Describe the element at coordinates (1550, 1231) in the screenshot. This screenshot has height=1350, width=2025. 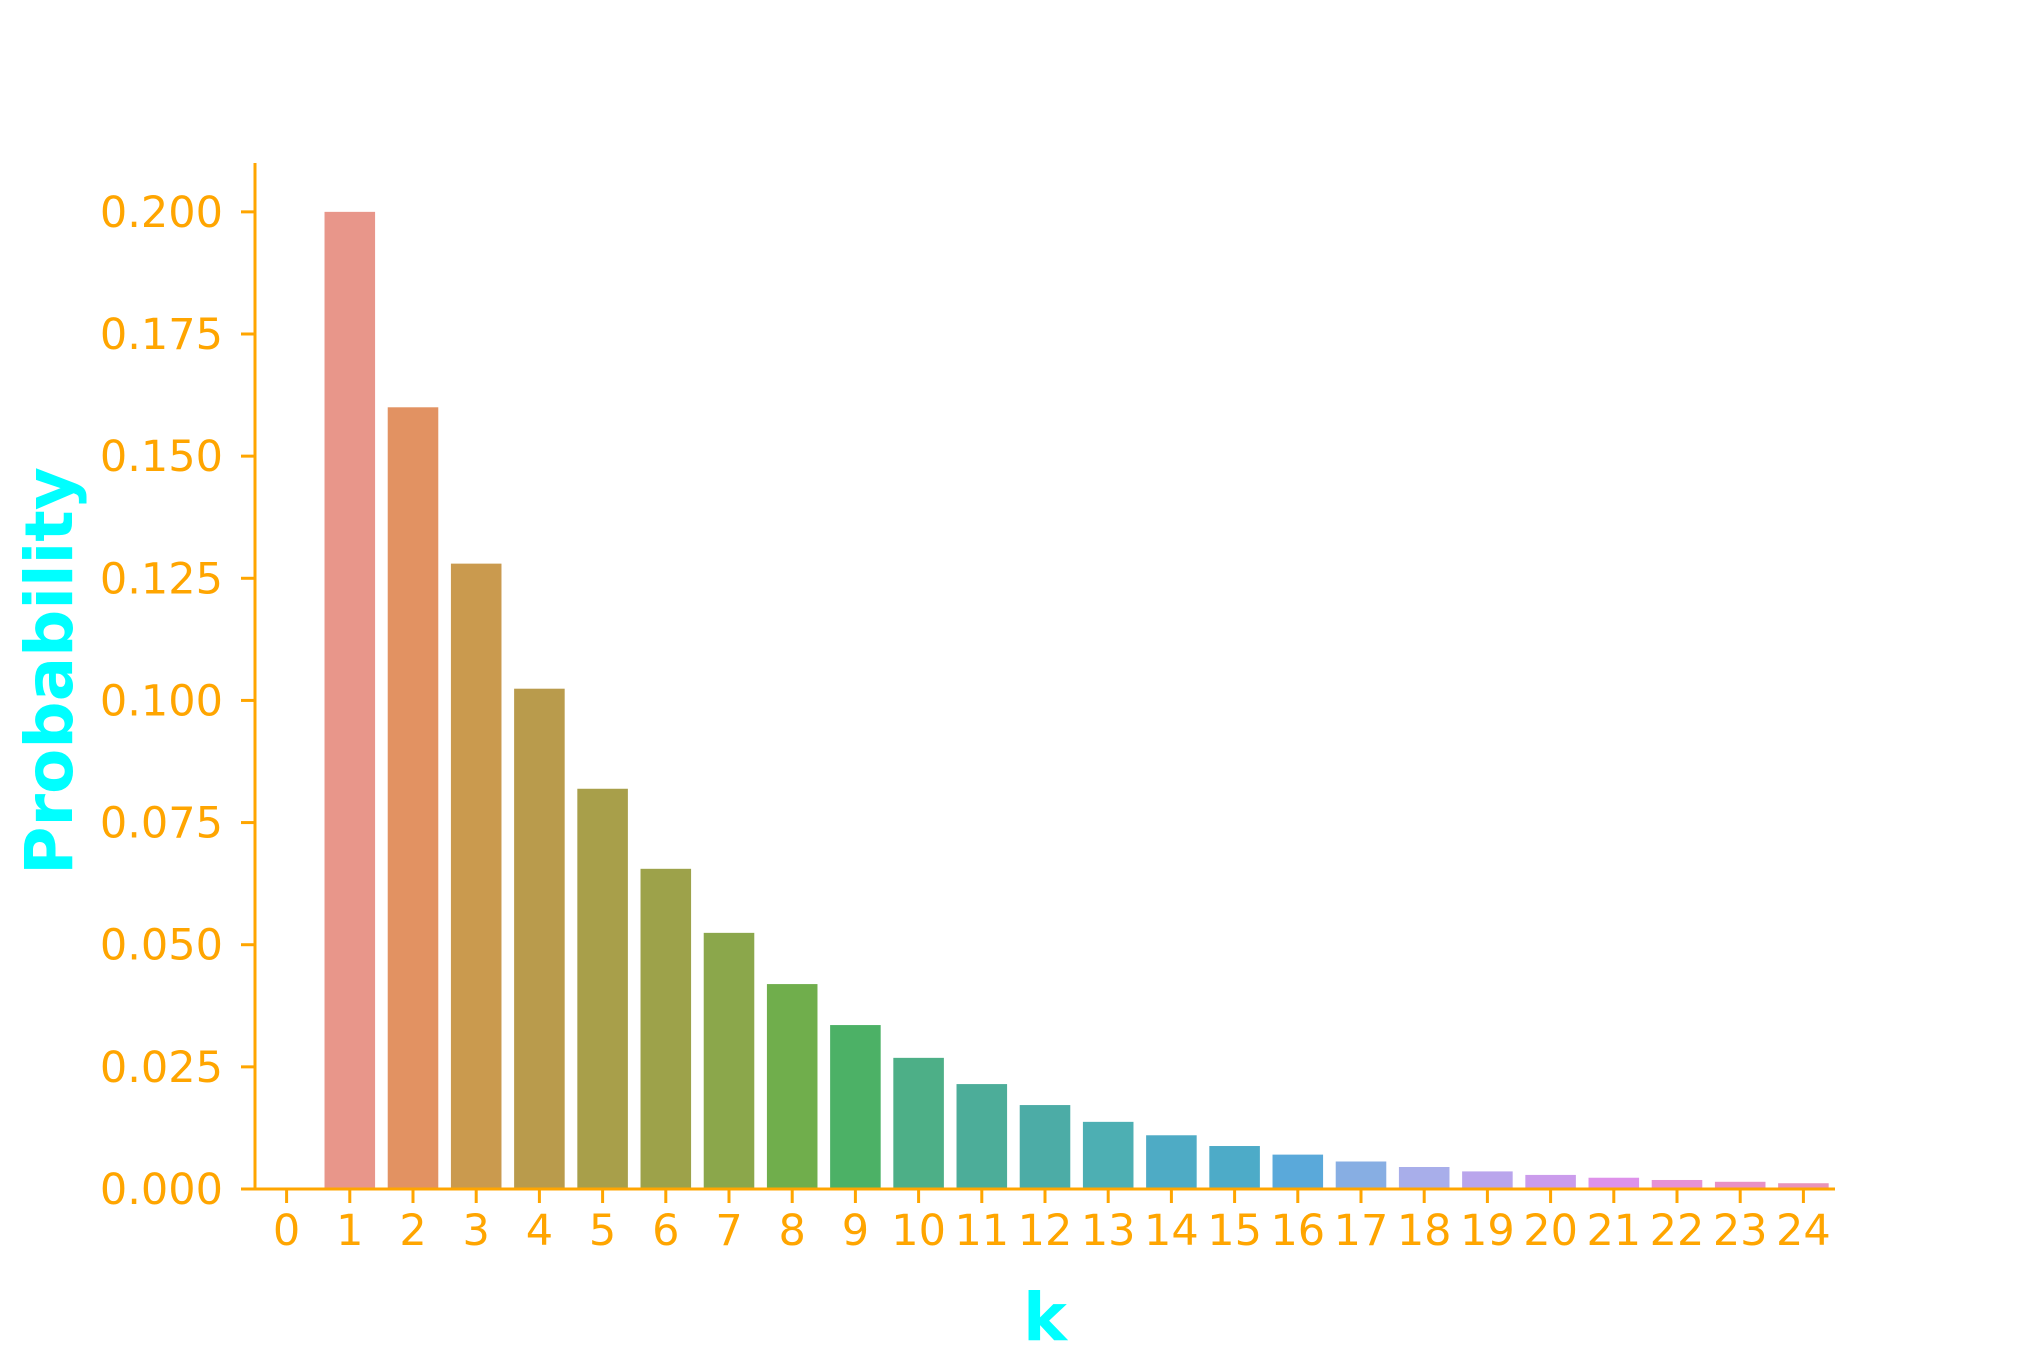
I see `x-tick-label: 20` at that location.